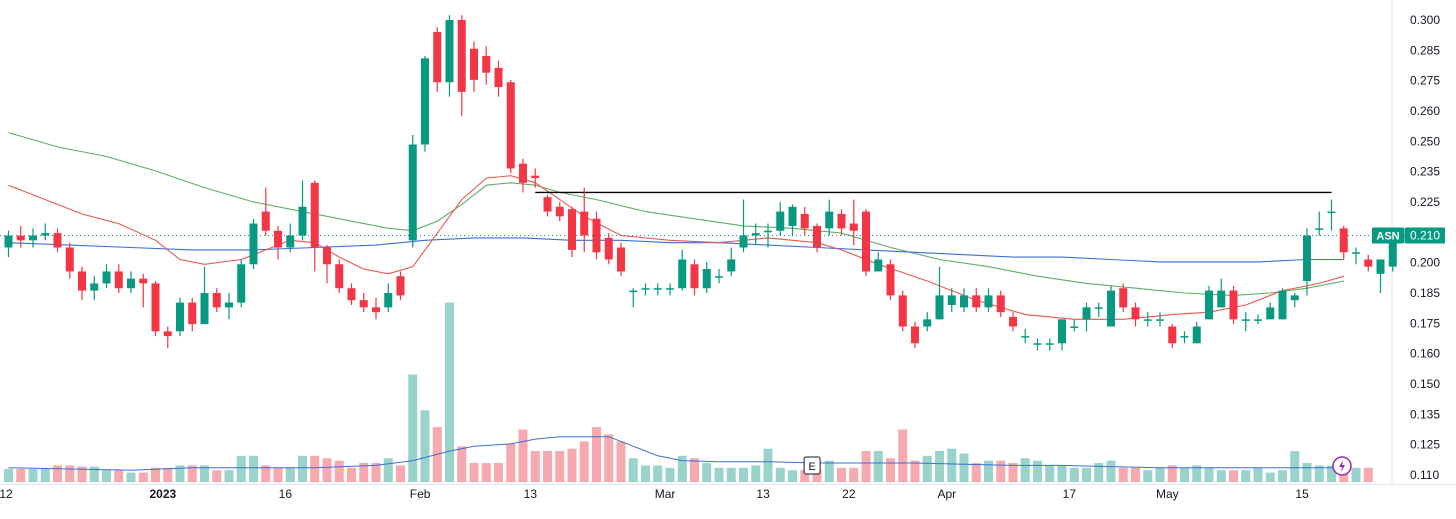  What do you see at coordinates (849, 494) in the screenshot?
I see `x-tick-label: 22` at bounding box center [849, 494].